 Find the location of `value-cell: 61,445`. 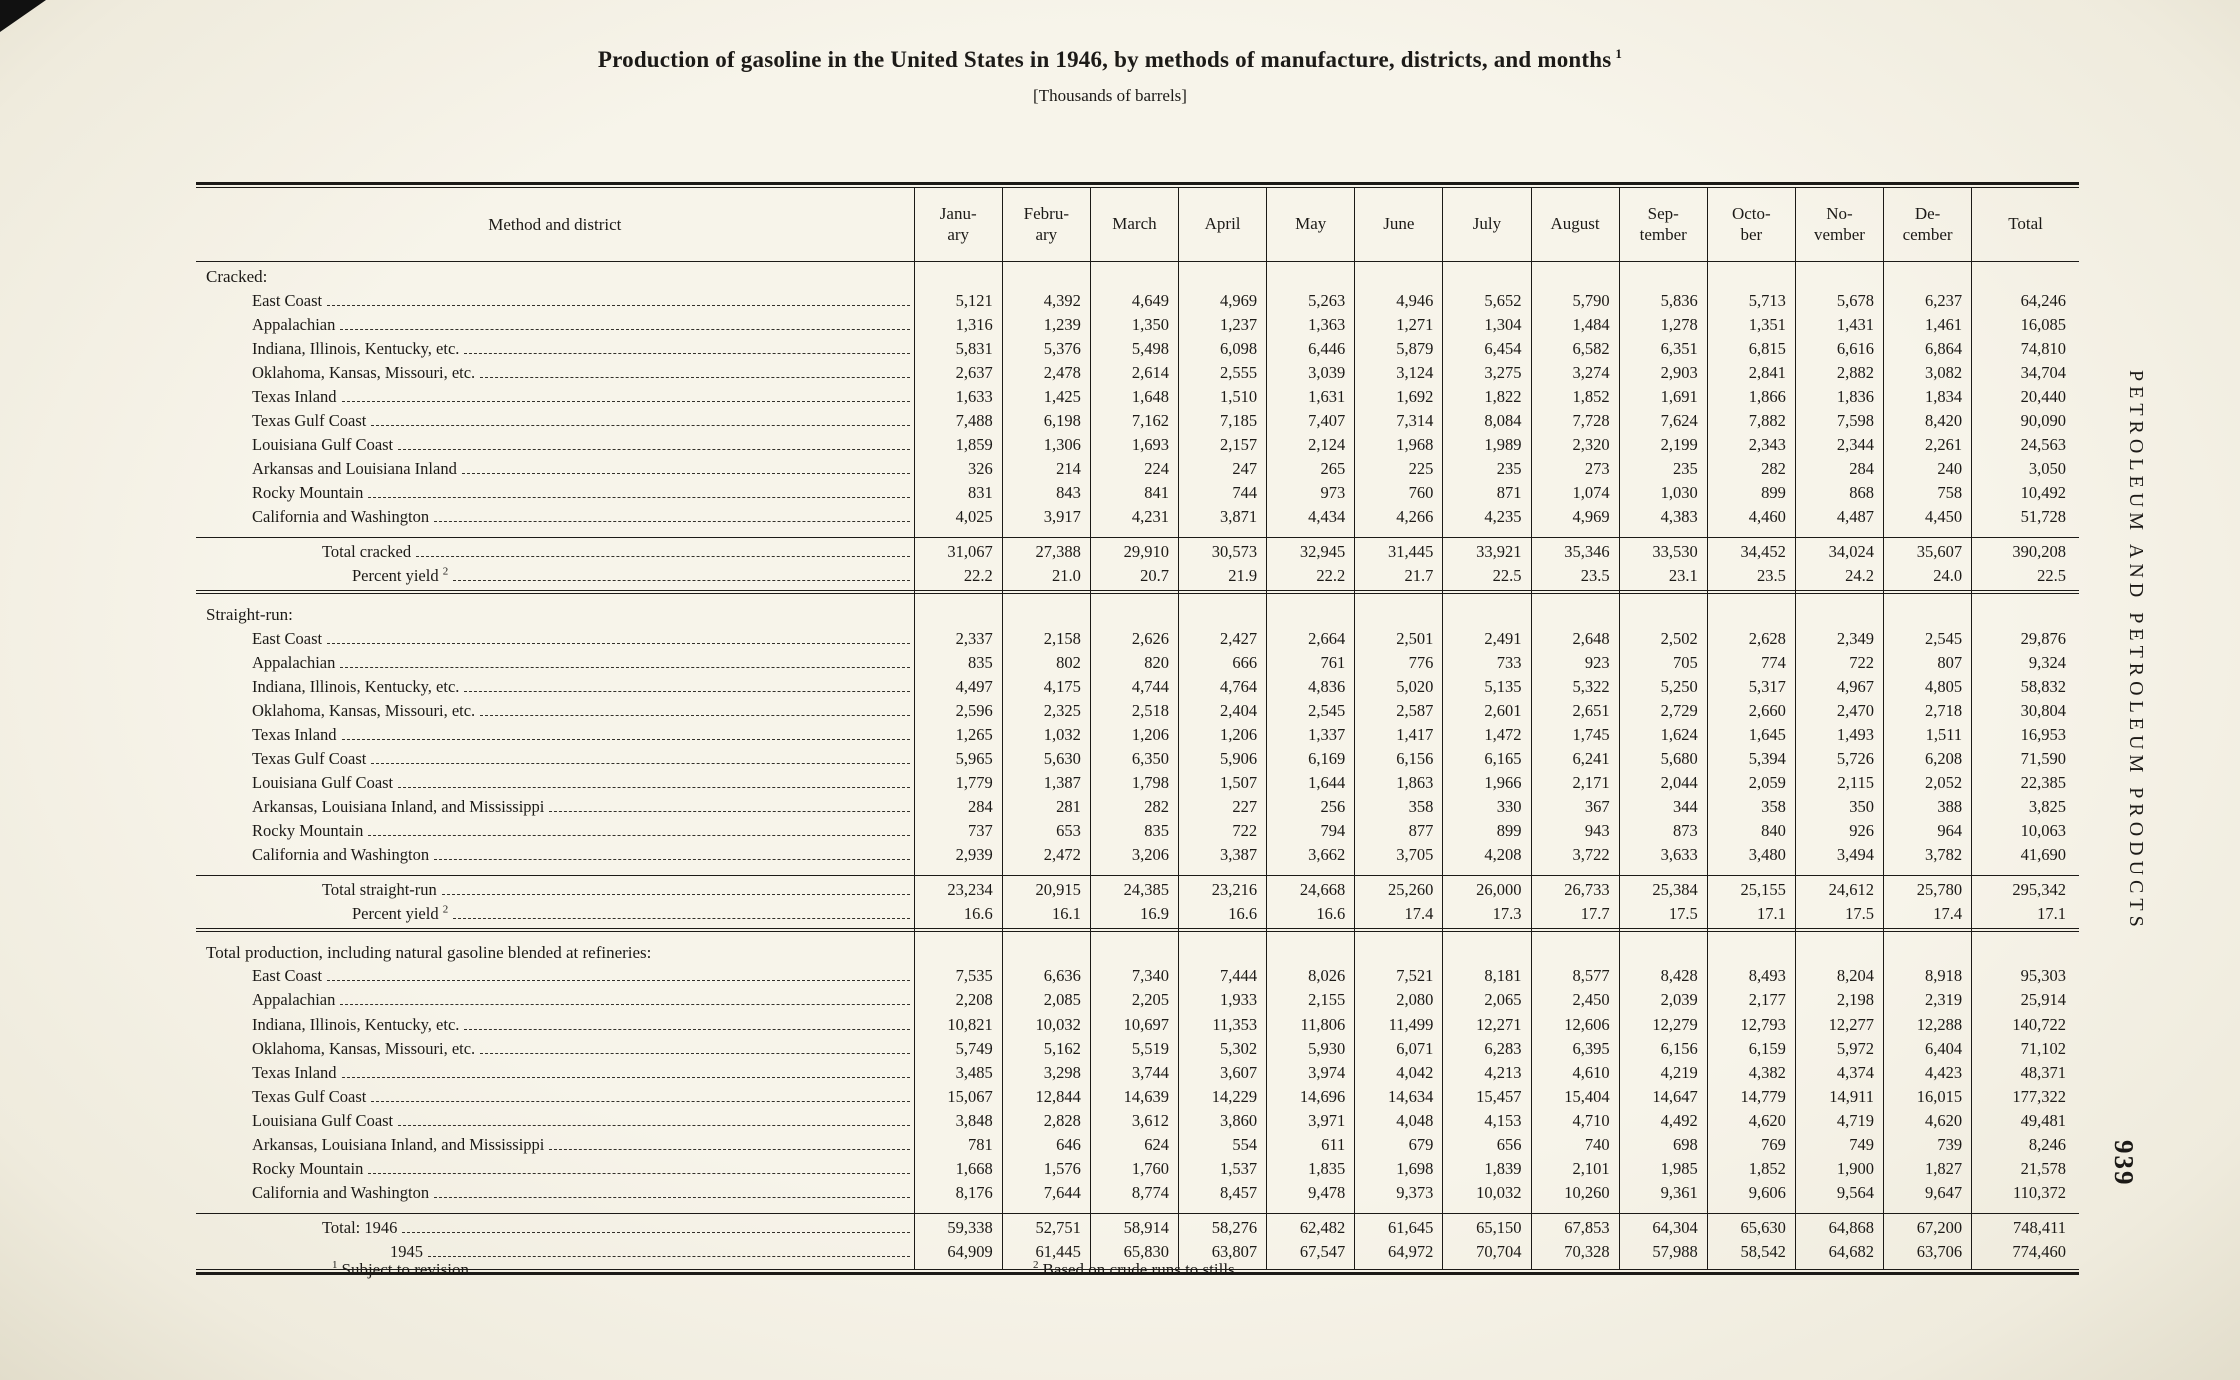

value-cell: 61,445 is located at coordinates (1046, 1251).